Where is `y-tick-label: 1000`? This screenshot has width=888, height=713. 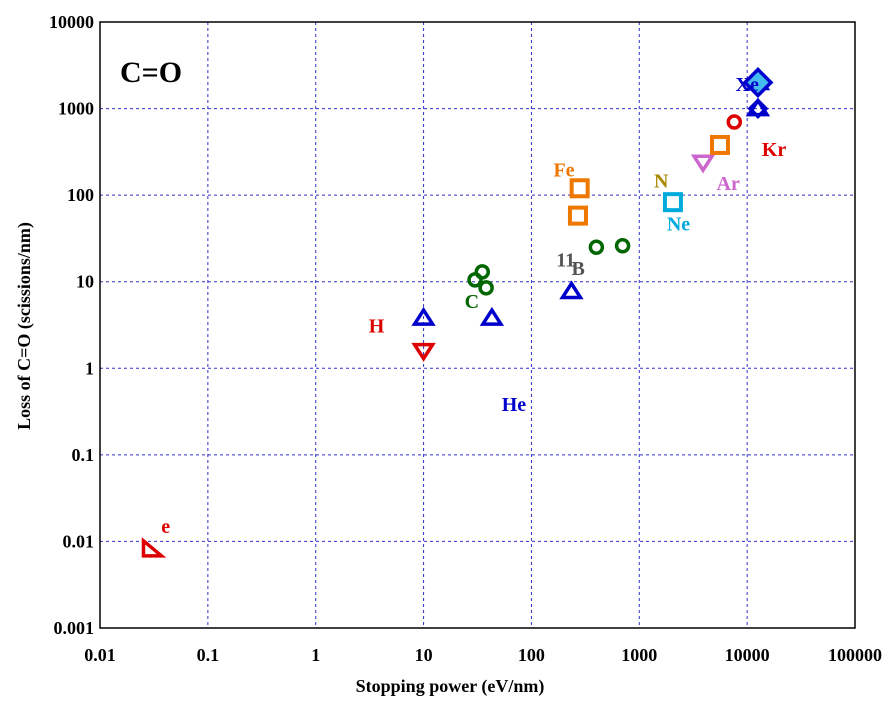 y-tick-label: 1000 is located at coordinates (76, 109).